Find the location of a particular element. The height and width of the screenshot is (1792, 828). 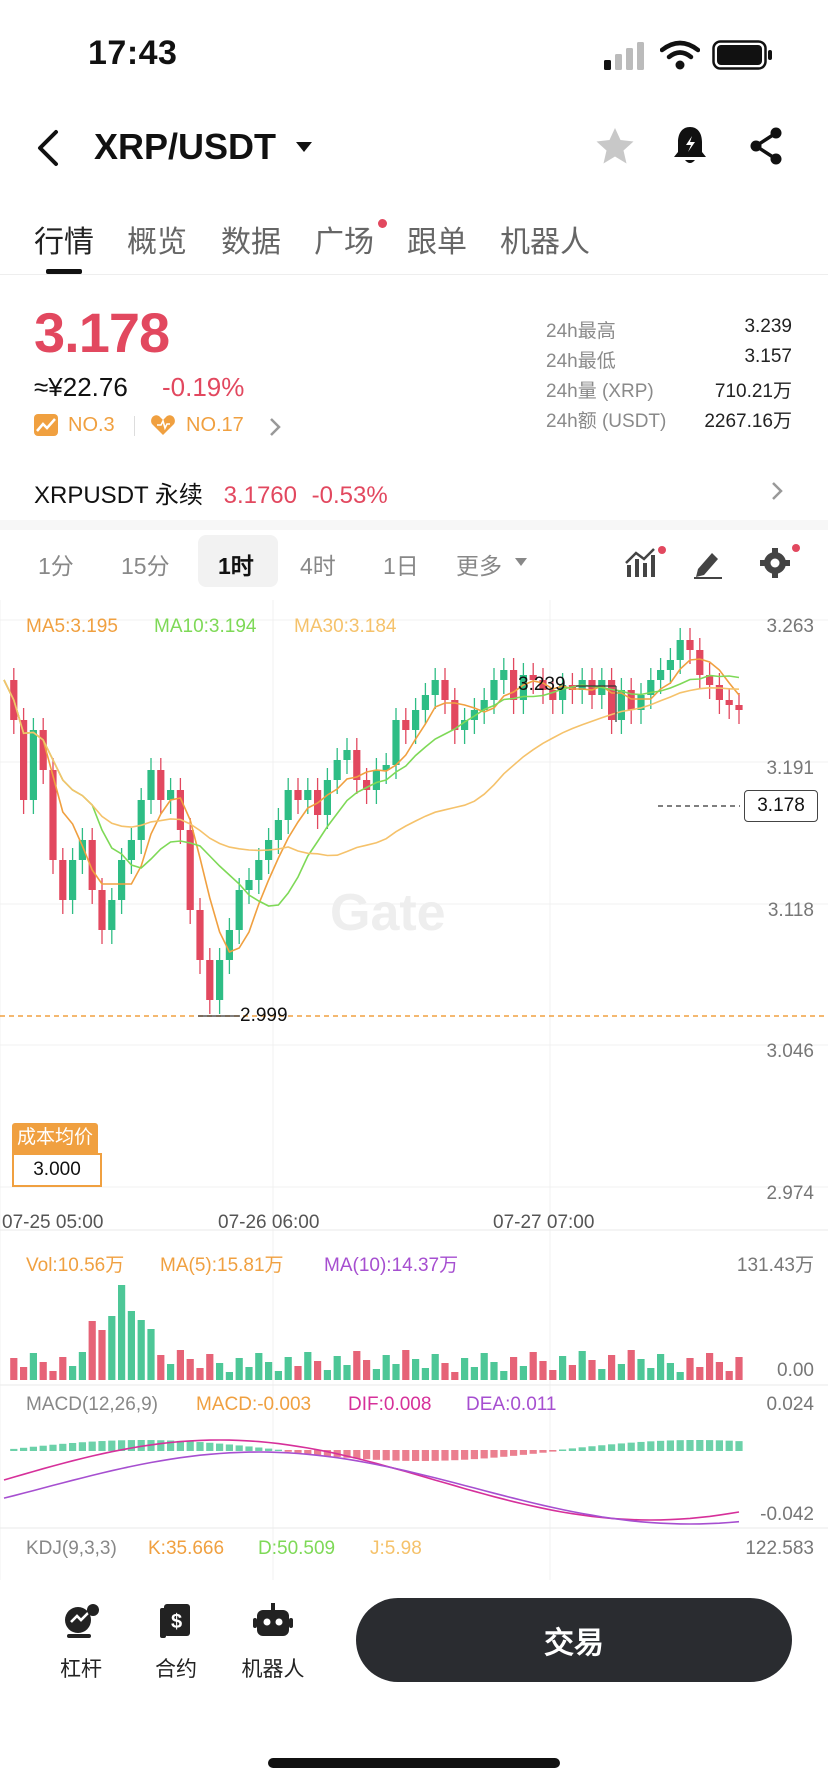

cost-average-value: 3.000 is located at coordinates (57, 1170).